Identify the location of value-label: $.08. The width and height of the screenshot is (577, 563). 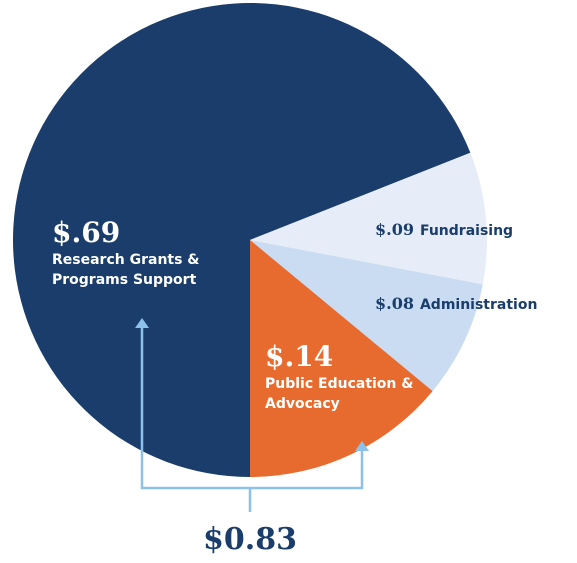
(394, 303).